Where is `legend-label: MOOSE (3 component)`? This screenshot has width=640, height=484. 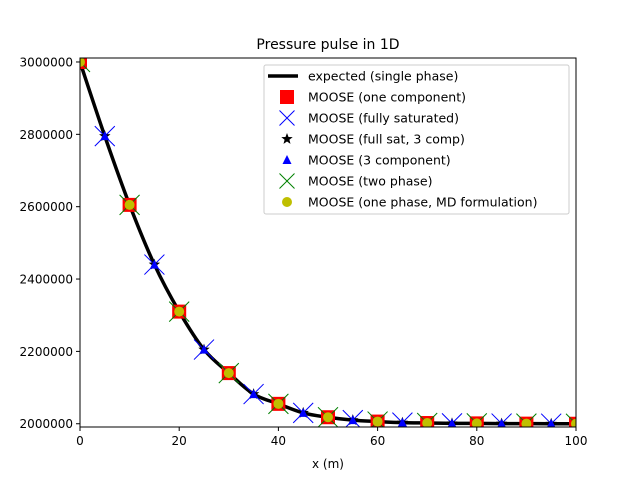 legend-label: MOOSE (3 component) is located at coordinates (379, 160).